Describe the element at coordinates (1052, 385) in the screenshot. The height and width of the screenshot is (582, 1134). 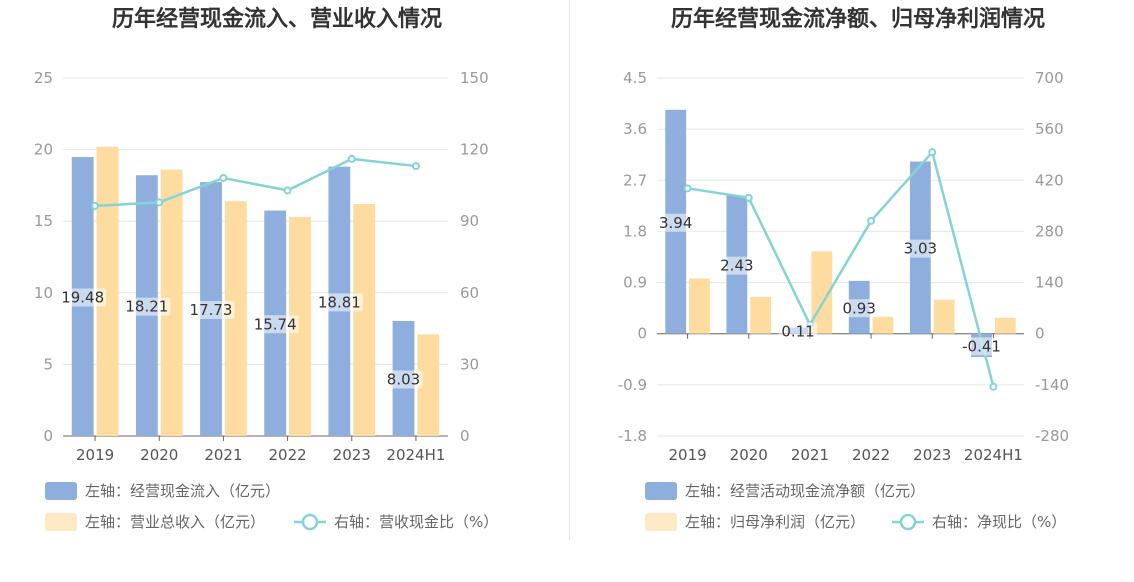
I see `right-axis-tick: -140` at that location.